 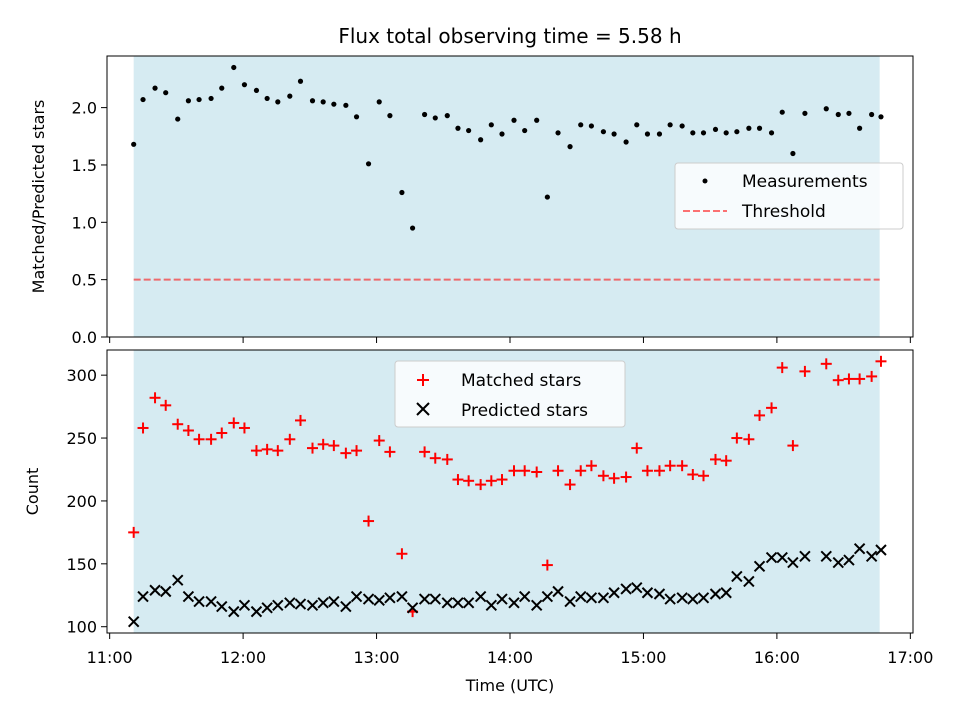 What do you see at coordinates (423, 409) in the screenshot?
I see `legend-marker-predicted-stars` at bounding box center [423, 409].